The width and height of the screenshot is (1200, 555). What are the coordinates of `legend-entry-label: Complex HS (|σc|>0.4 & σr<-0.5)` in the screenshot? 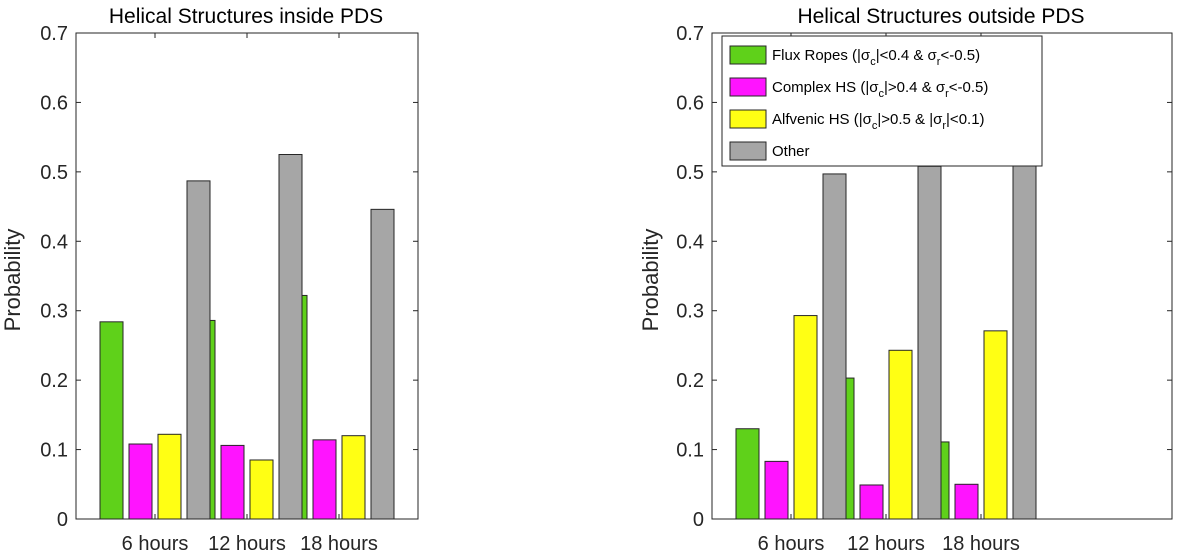 It's located at (880, 89).